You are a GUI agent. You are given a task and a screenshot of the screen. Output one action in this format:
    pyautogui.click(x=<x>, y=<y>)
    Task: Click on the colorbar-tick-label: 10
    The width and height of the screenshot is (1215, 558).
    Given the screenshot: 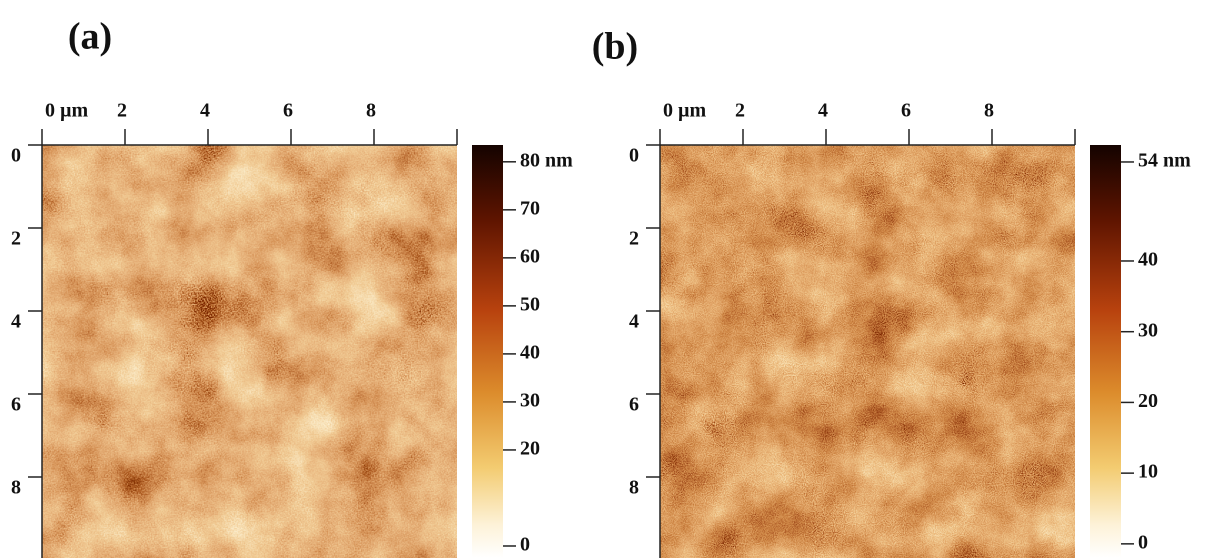 What is the action you would take?
    pyautogui.click(x=1148, y=472)
    